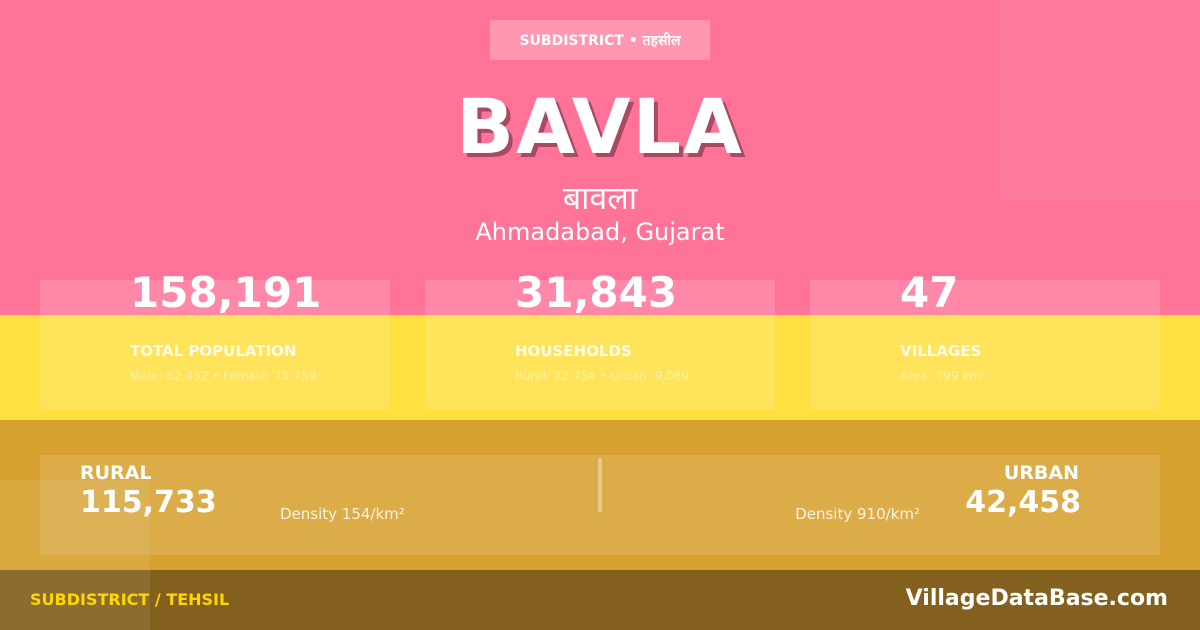 The image size is (1200, 630). I want to click on urban-value: 42,458, so click(1023, 502).